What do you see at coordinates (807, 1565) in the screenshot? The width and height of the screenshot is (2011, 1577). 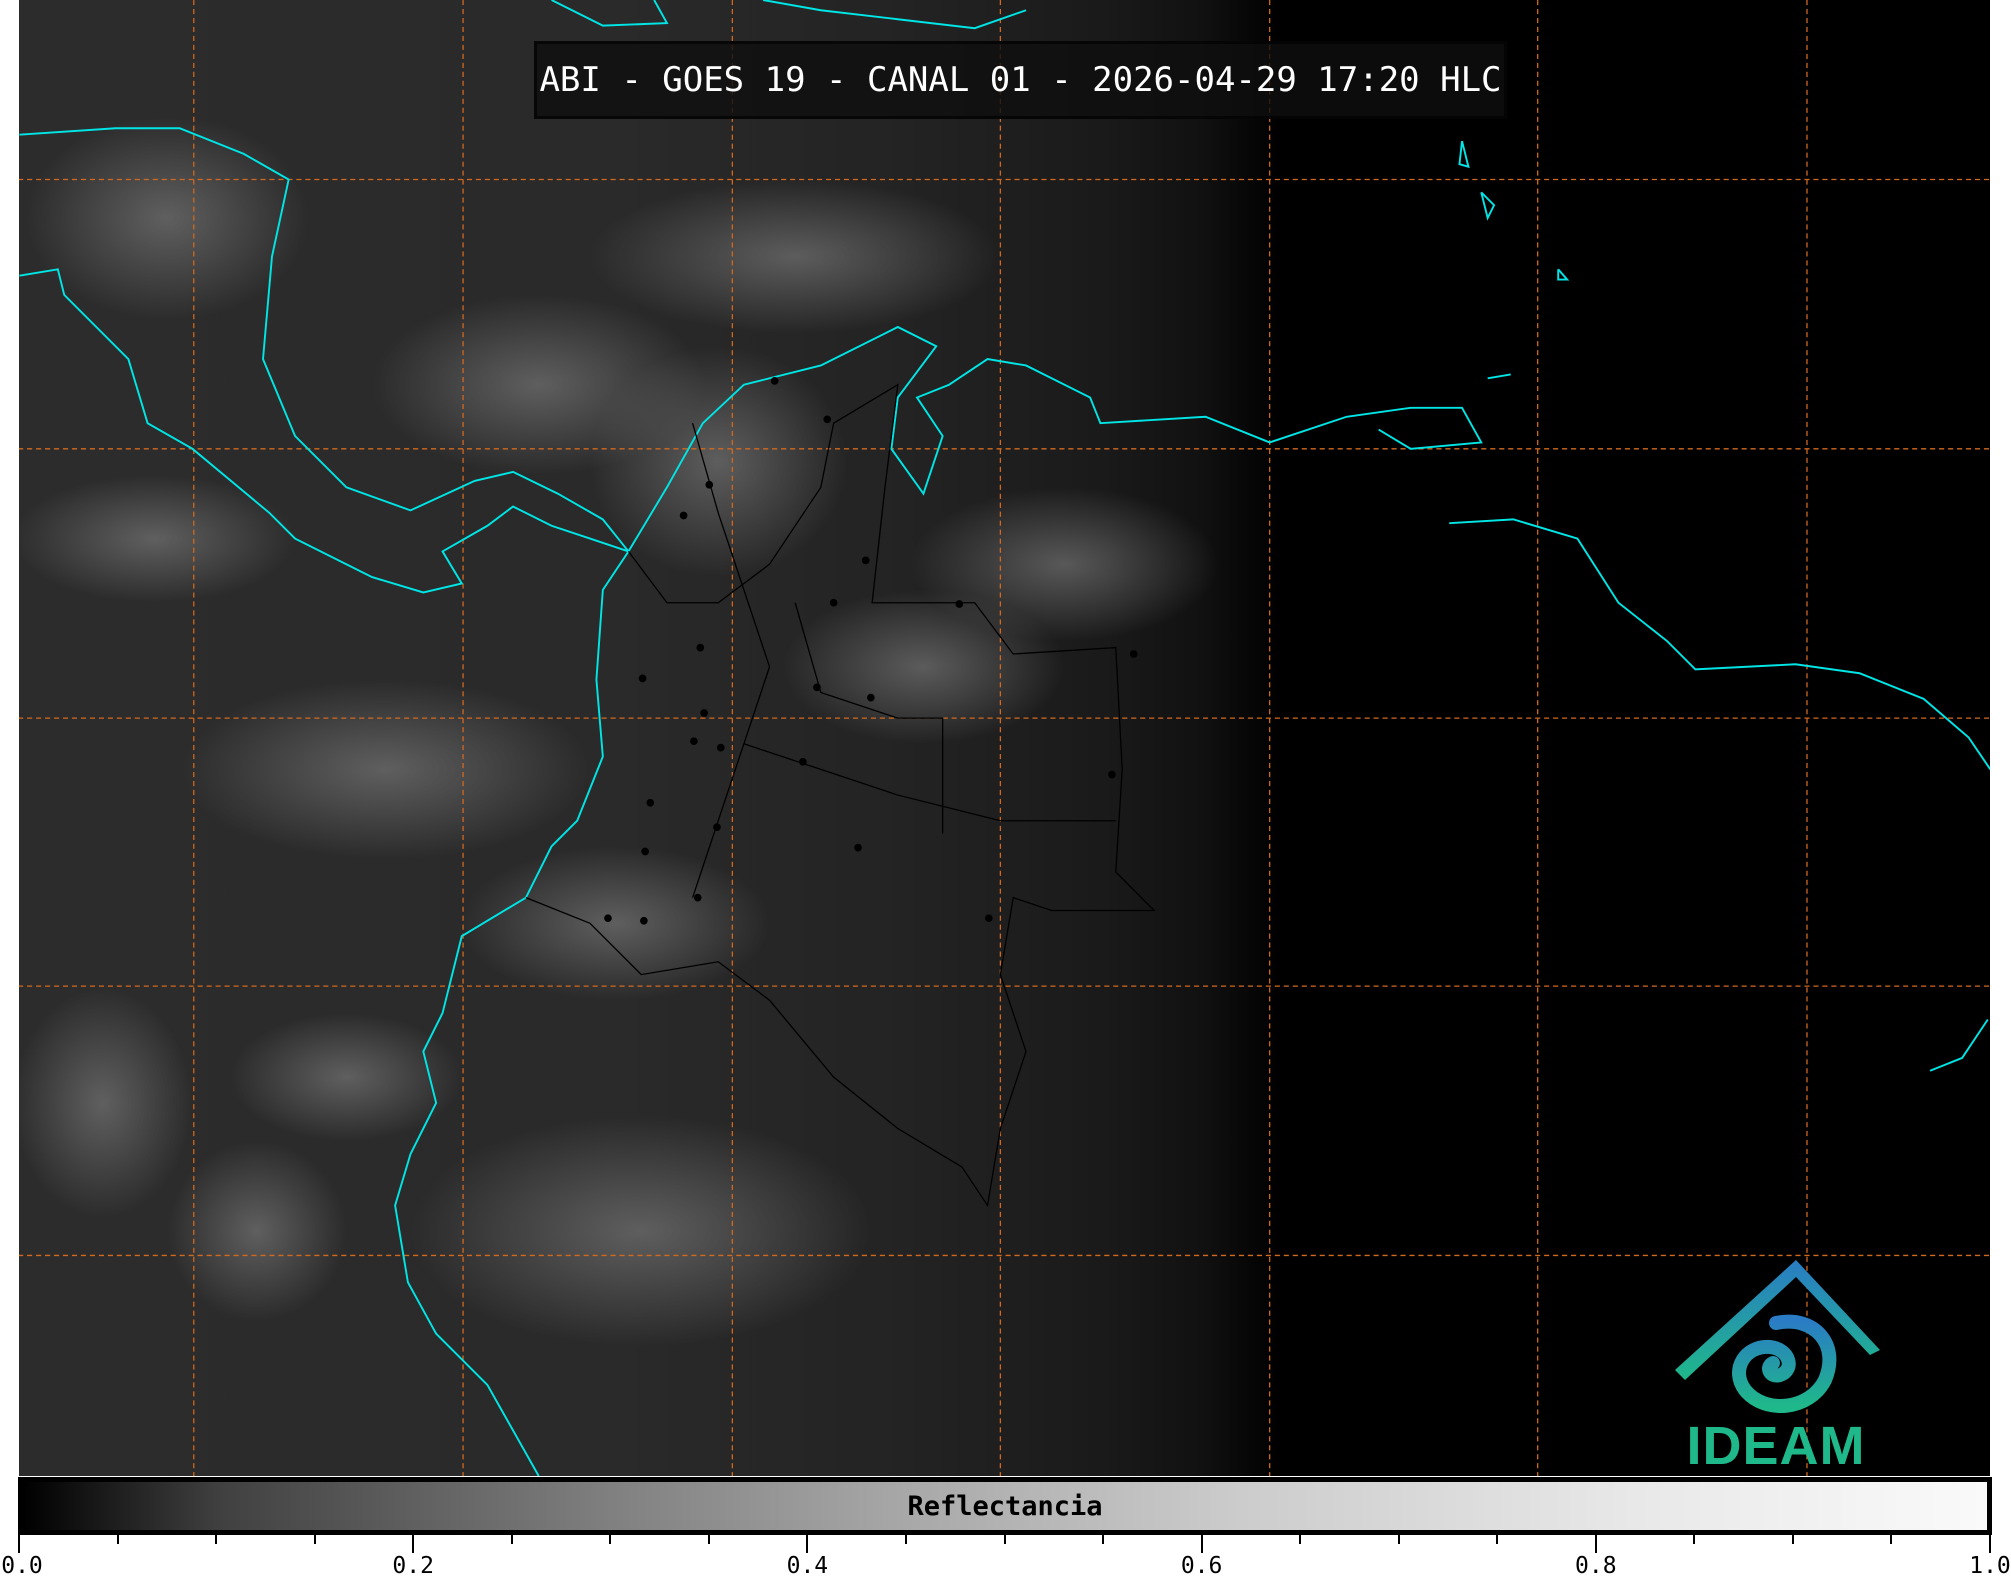 I see `colorbar-tick-label: 0.4` at bounding box center [807, 1565].